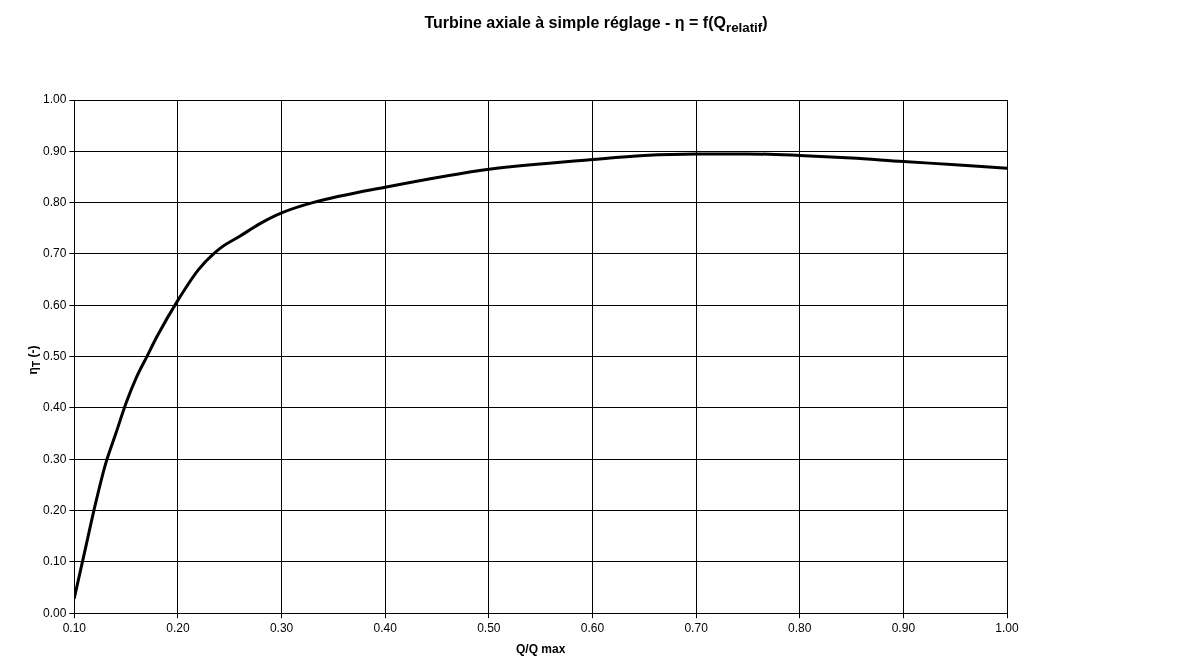 This screenshot has height=671, width=1192. Describe the element at coordinates (55, 150) in the screenshot. I see `y-tick-label: 0.90` at that location.